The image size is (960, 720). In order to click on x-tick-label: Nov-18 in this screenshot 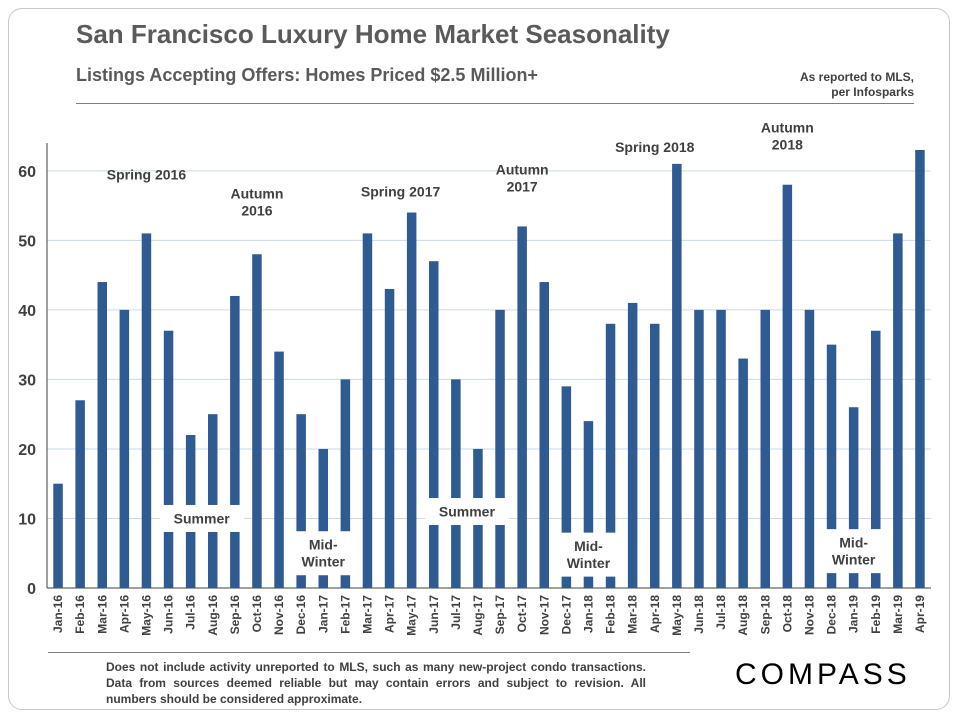, I will do `click(809, 615)`.